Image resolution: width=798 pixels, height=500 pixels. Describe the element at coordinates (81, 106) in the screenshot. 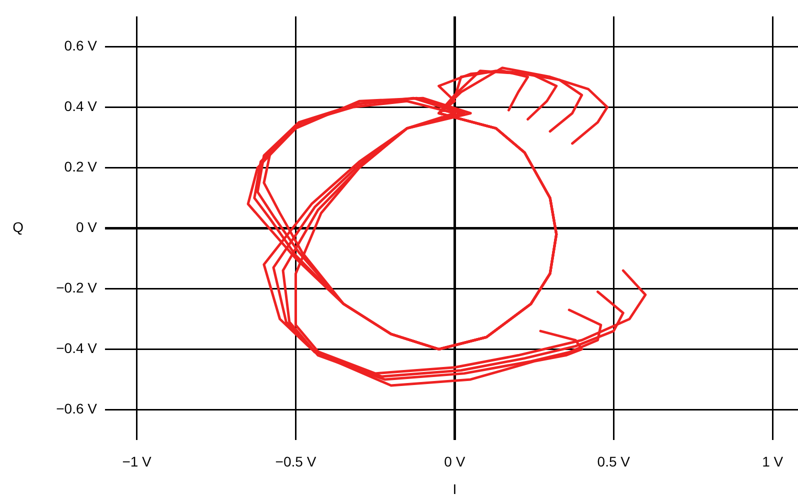

I see `y-tick-label: 0.4 V` at that location.